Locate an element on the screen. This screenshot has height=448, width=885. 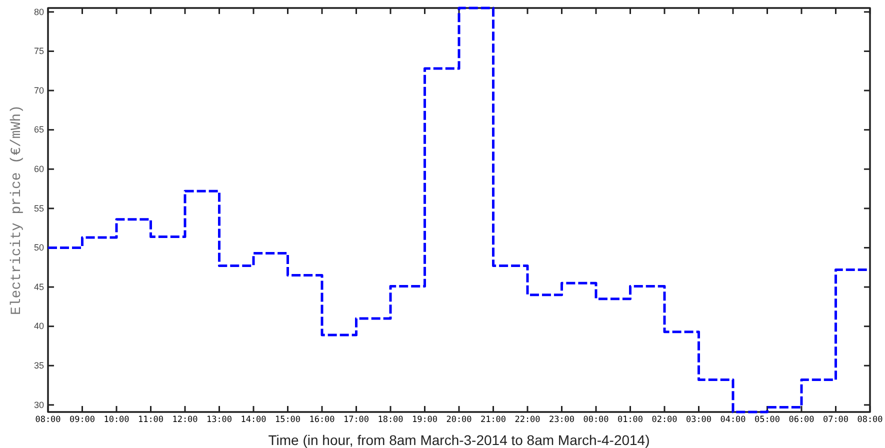
y-tick-label: 80 is located at coordinates (39, 11).